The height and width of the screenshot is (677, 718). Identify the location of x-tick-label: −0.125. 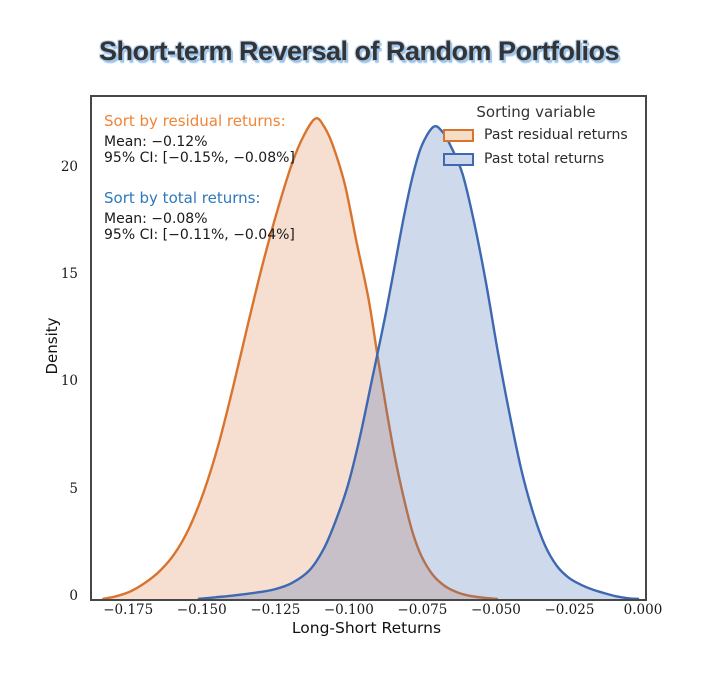
(275, 610).